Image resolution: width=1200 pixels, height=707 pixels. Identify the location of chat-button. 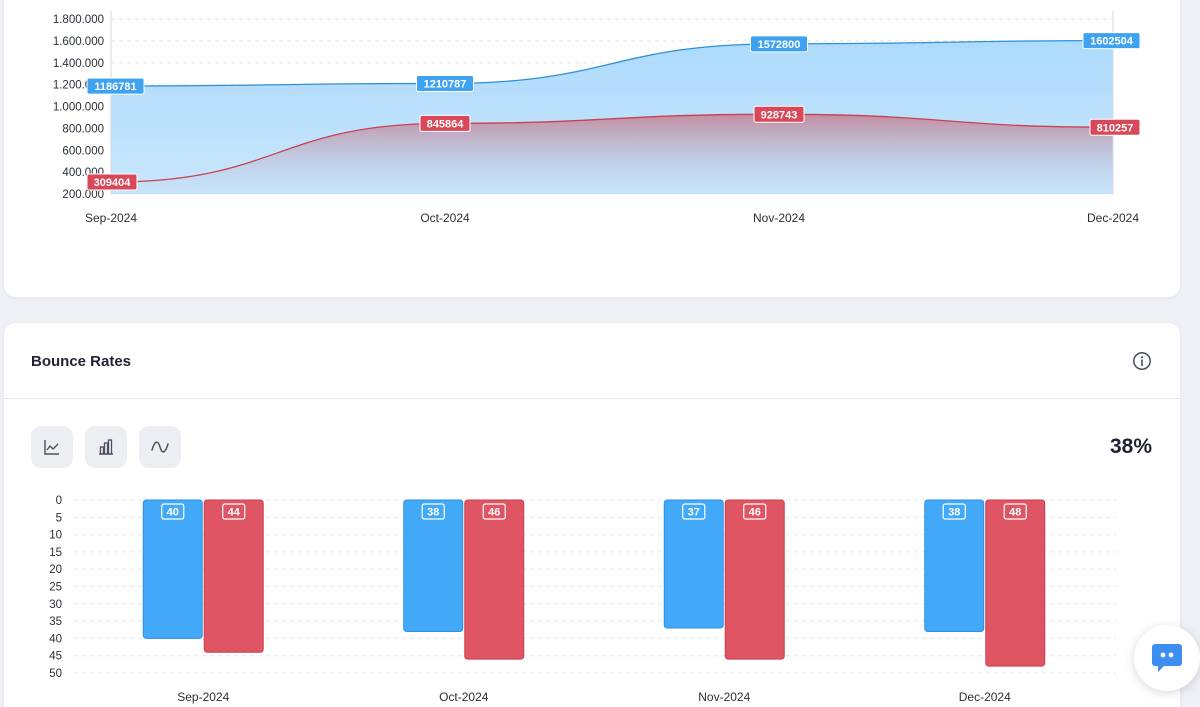
(1167, 658).